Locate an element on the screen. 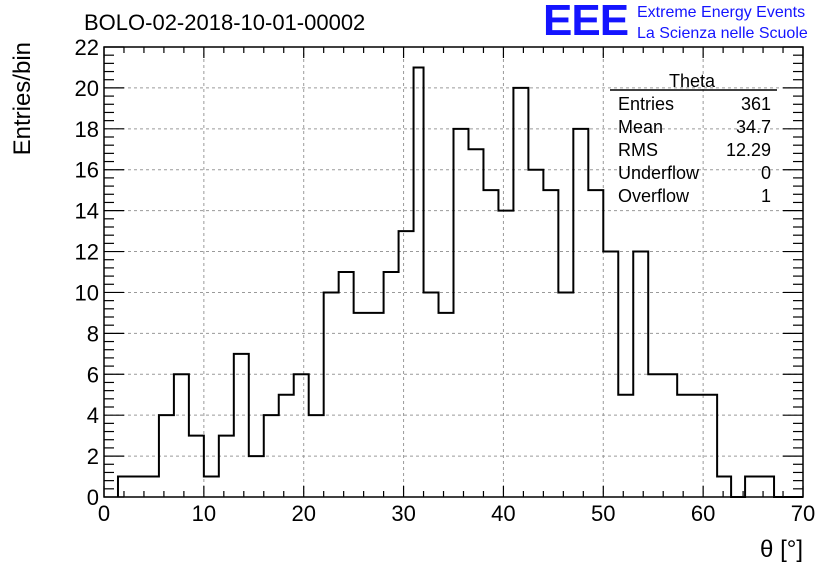 This screenshot has height=572, width=836. stats-label-entries: Entries is located at coordinates (646, 104).